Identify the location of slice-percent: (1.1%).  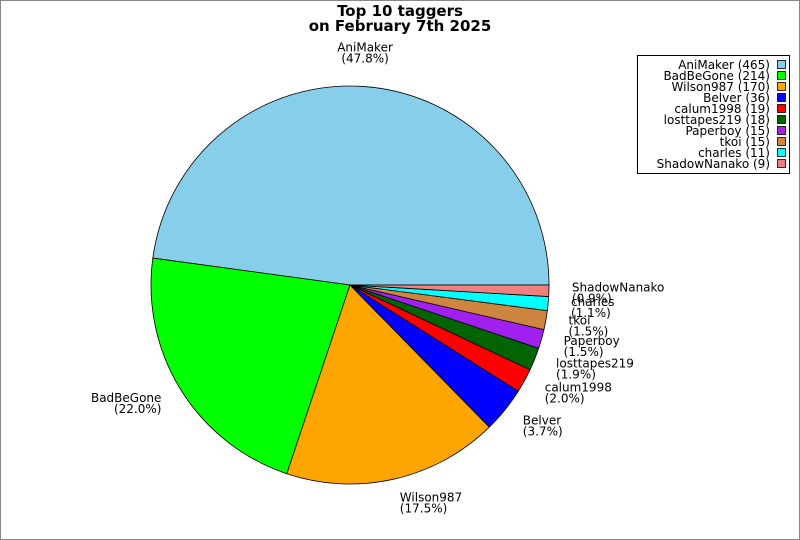
(591, 313).